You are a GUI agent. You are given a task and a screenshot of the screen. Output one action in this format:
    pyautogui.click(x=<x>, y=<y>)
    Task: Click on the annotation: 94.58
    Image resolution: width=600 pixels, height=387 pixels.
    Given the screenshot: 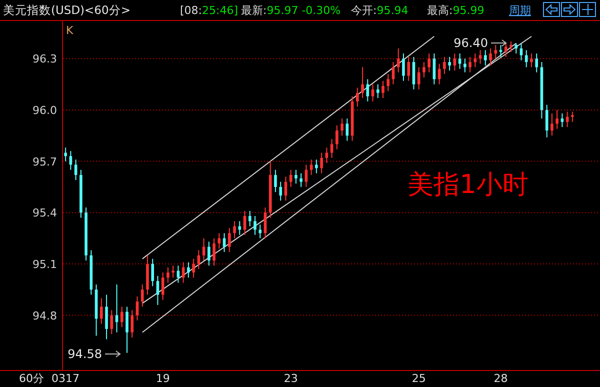 What is the action you would take?
    pyautogui.click(x=85, y=354)
    